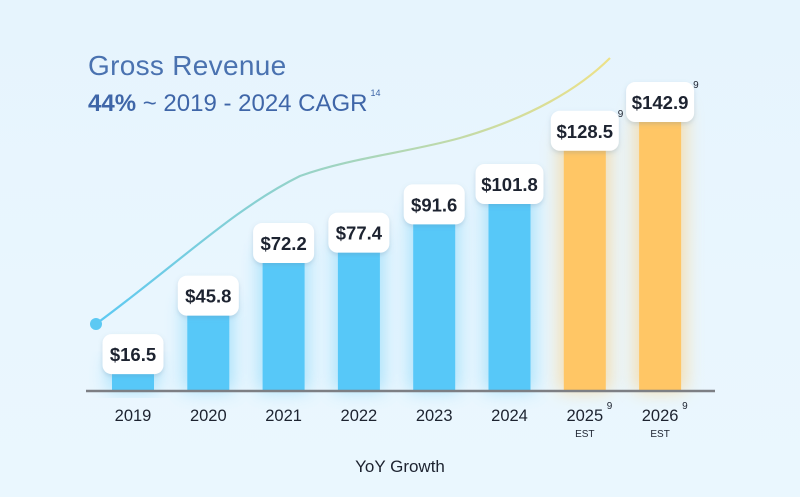  I want to click on x-tick-label-2021: 2021, so click(283, 416).